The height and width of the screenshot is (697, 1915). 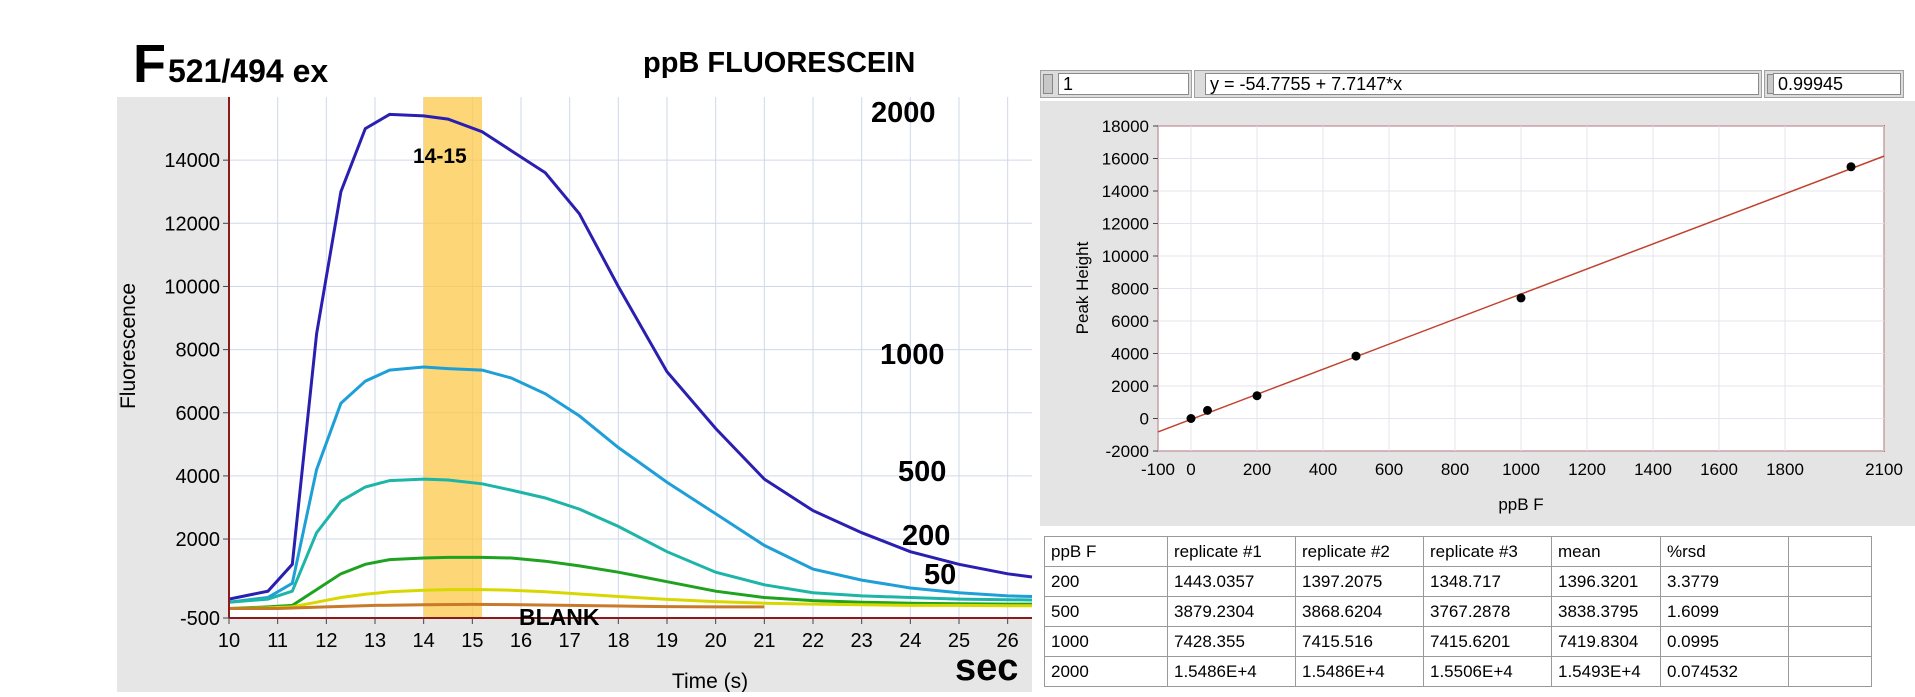 What do you see at coordinates (1837, 84) in the screenshot?
I see `r-value-field: 0.99945` at bounding box center [1837, 84].